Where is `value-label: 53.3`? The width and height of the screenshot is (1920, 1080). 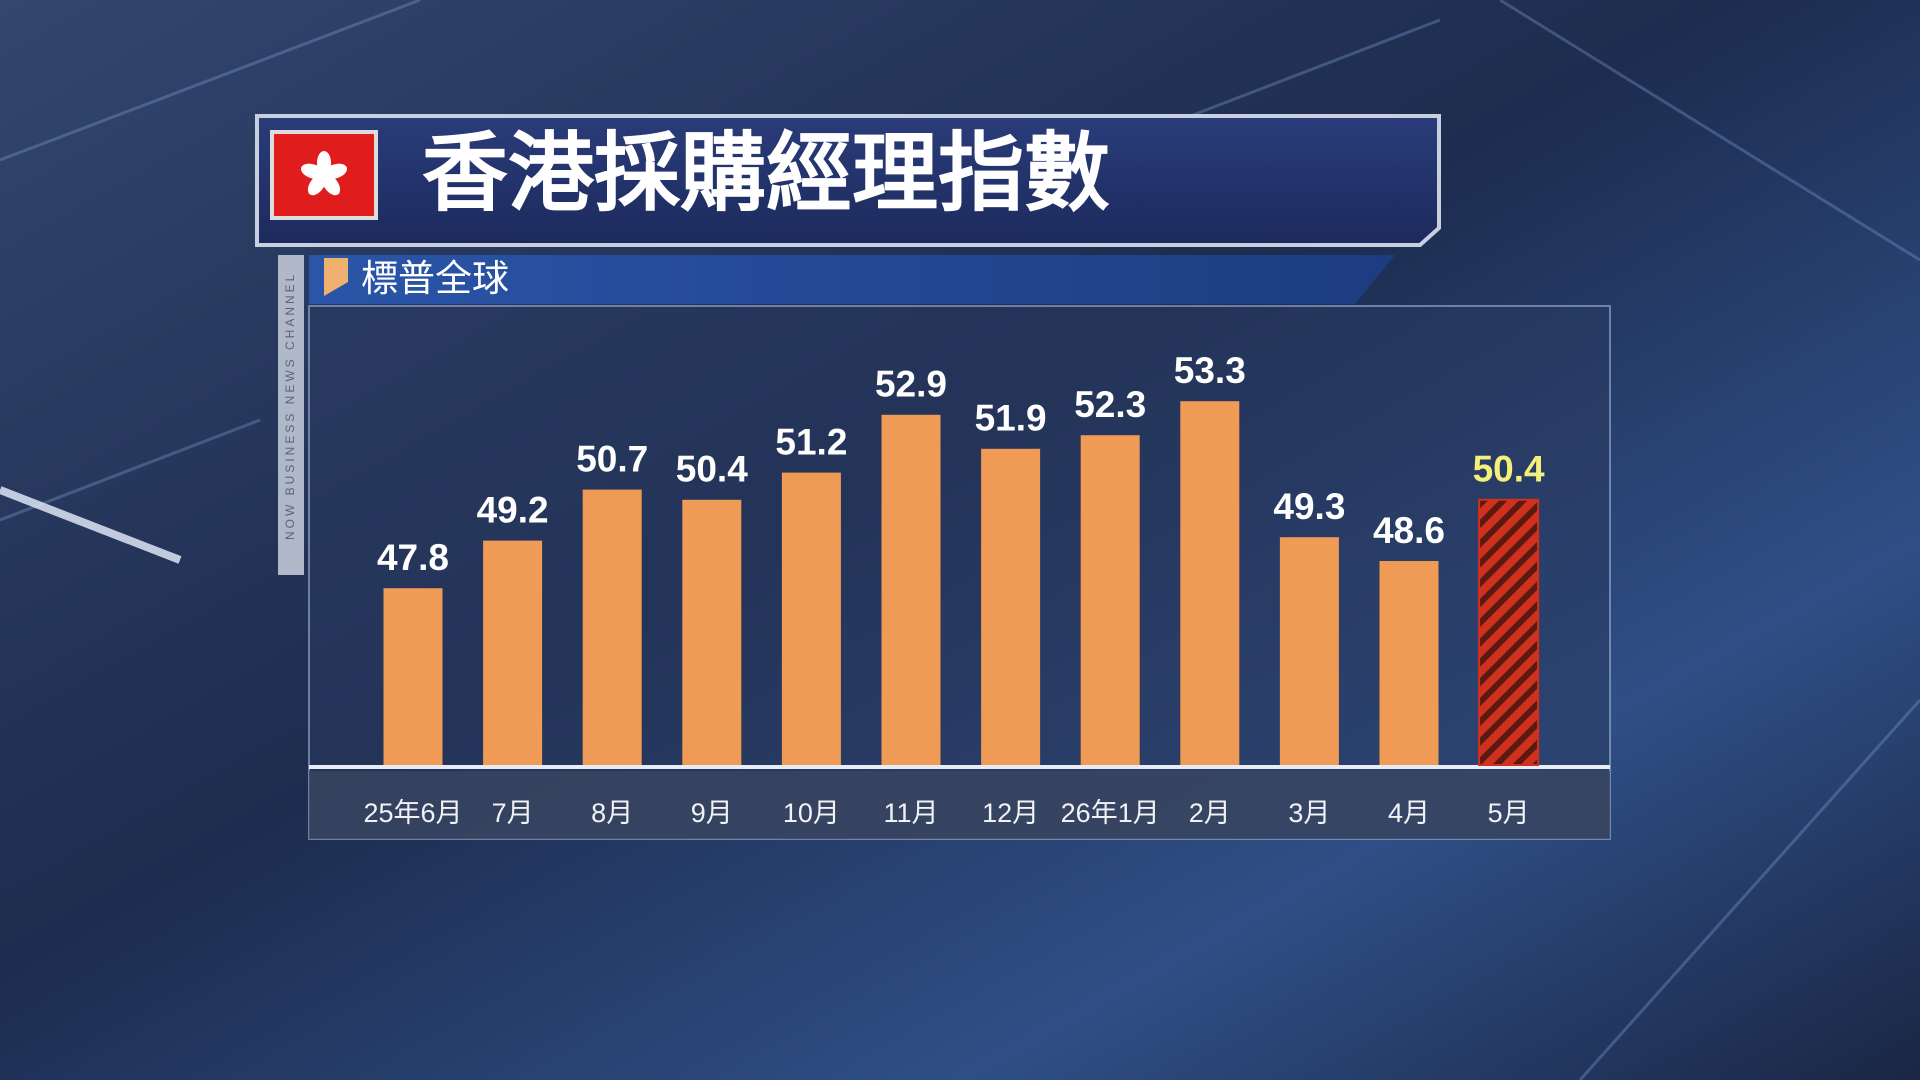
value-label: 53.3 is located at coordinates (1210, 370).